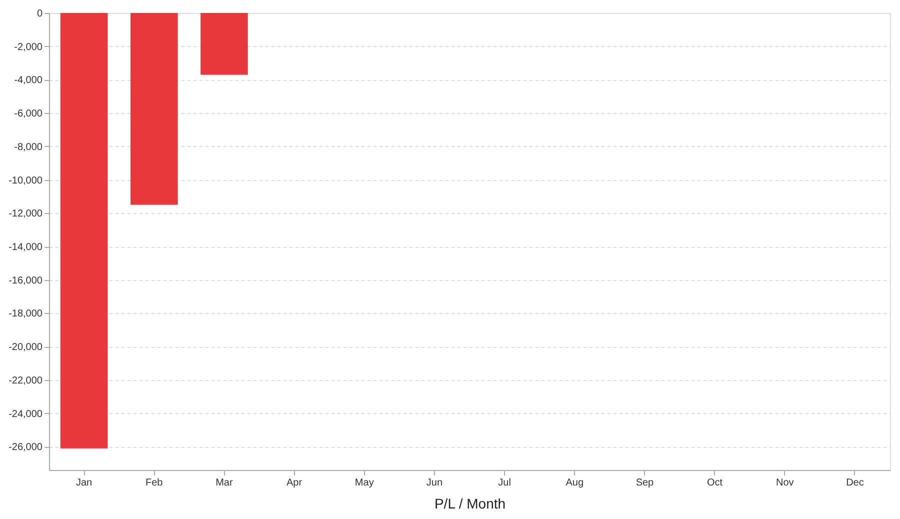 The image size is (900, 519). I want to click on x-tick-label: Jan, so click(84, 483).